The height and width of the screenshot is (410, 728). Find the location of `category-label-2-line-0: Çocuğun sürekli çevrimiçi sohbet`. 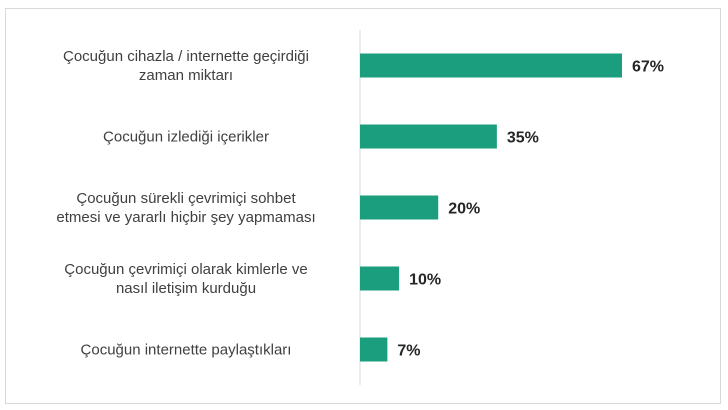

category-label-2-line-0: Çocuğun sürekli çevrimiçi sohbet is located at coordinates (186, 198).